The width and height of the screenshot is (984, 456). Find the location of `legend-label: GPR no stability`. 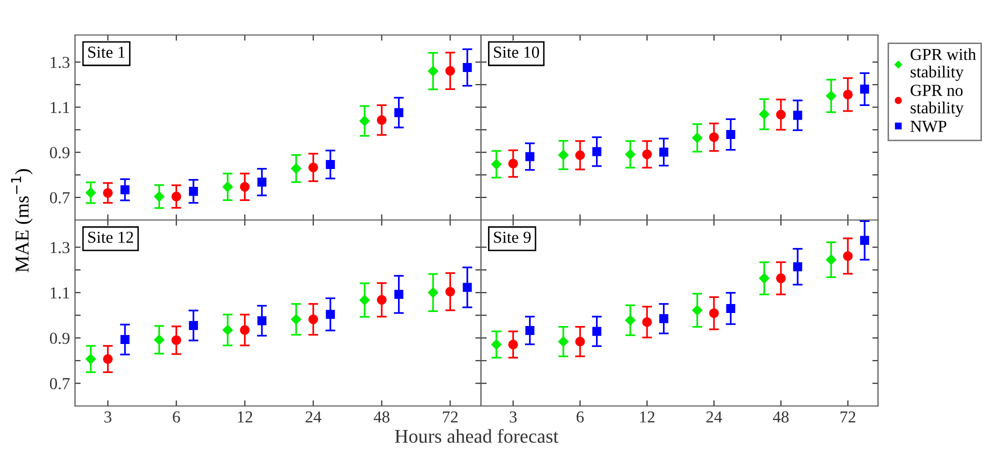

legend-label: GPR no stability is located at coordinates (937, 100).